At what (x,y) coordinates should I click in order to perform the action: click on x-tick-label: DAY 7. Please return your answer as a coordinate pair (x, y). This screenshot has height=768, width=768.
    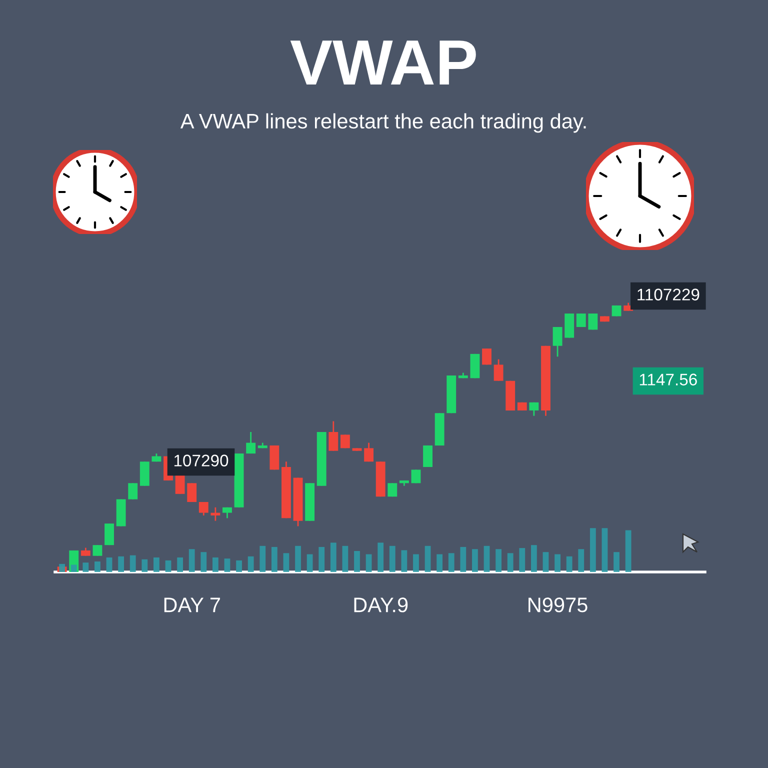
    Looking at the image, I should click on (192, 605).